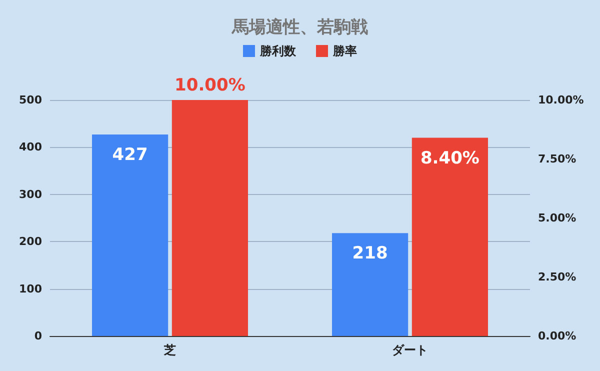 The height and width of the screenshot is (371, 600). Describe the element at coordinates (370, 254) in the screenshot. I see `data-label: 218` at that location.